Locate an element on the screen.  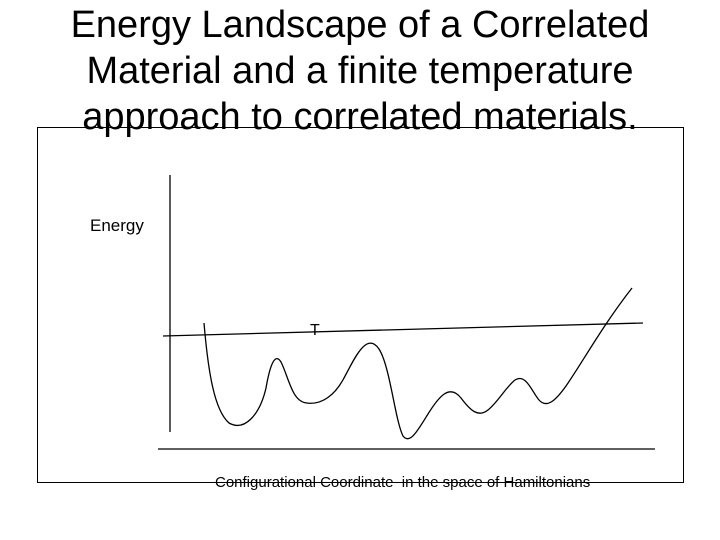
title-line-2: Material and a finite temperature is located at coordinates (360, 71).